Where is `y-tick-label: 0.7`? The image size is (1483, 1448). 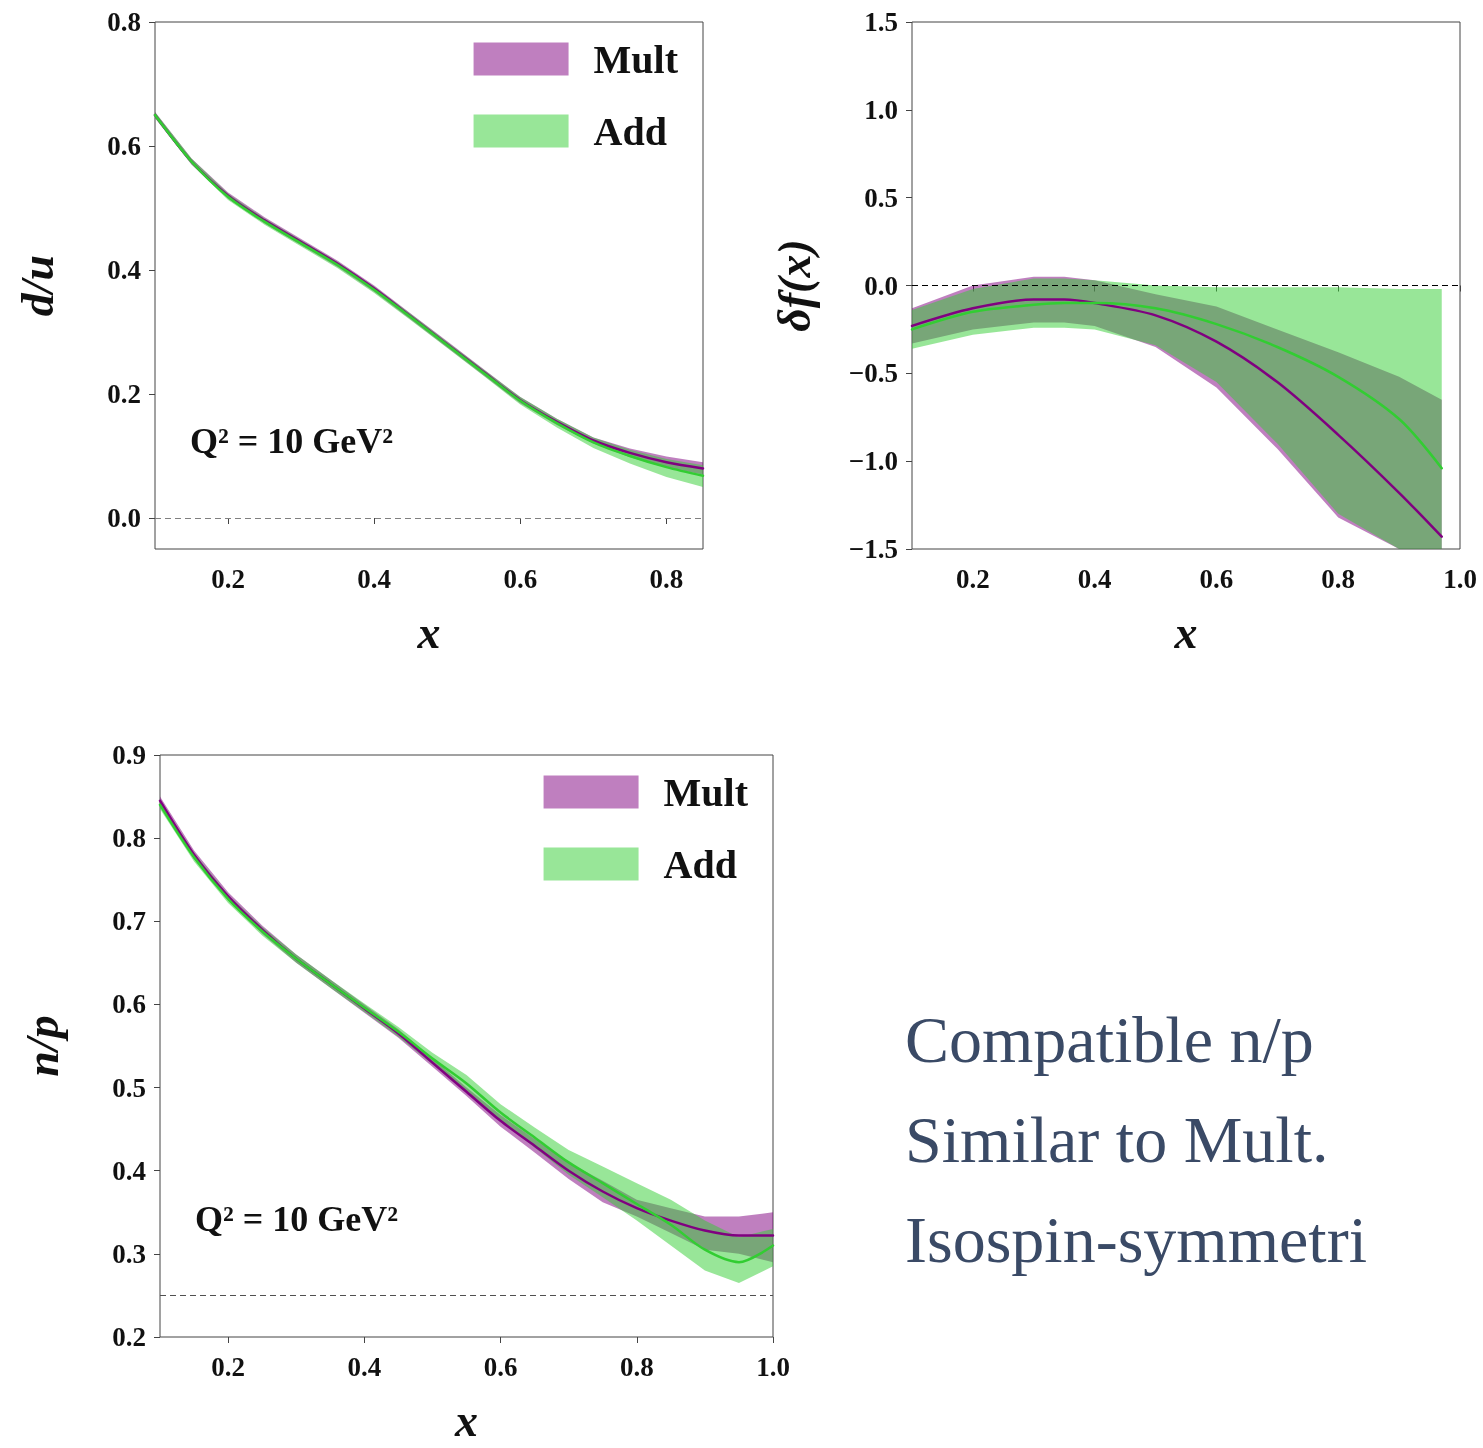 y-tick-label: 0.7 is located at coordinates (129, 921).